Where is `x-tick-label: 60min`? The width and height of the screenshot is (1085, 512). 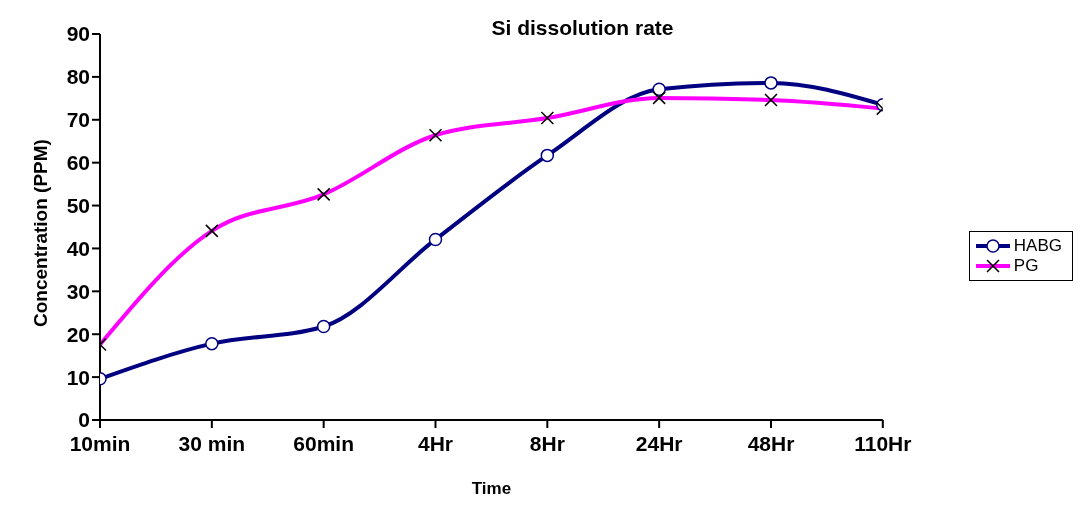
x-tick-label: 60min is located at coordinates (324, 443).